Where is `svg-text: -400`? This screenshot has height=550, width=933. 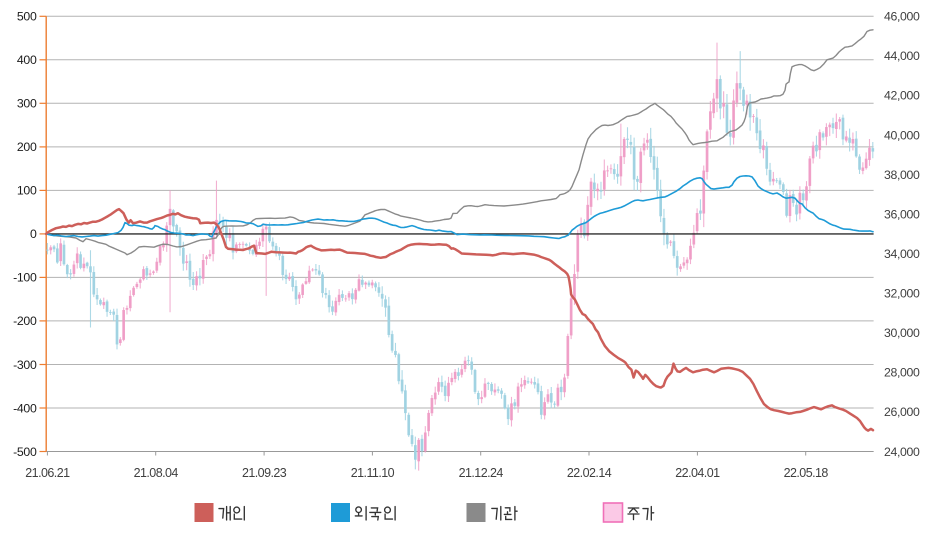
svg-text: -400 is located at coordinates (25, 408).